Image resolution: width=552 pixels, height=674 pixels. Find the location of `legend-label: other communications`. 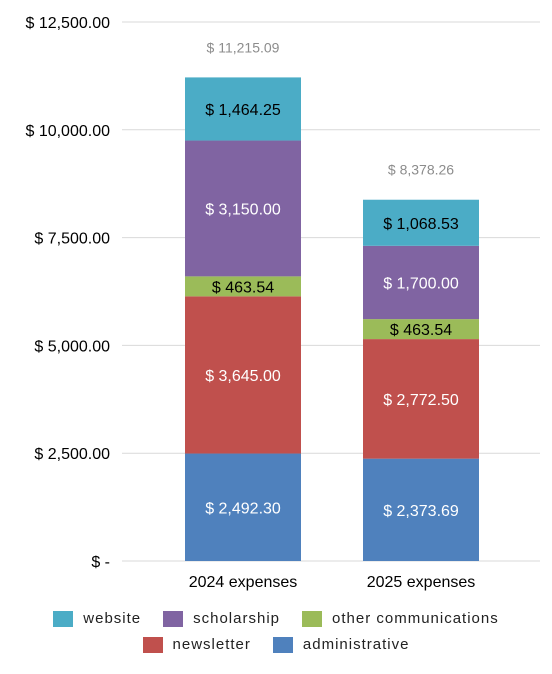

legend-label: other communications is located at coordinates (415, 618).